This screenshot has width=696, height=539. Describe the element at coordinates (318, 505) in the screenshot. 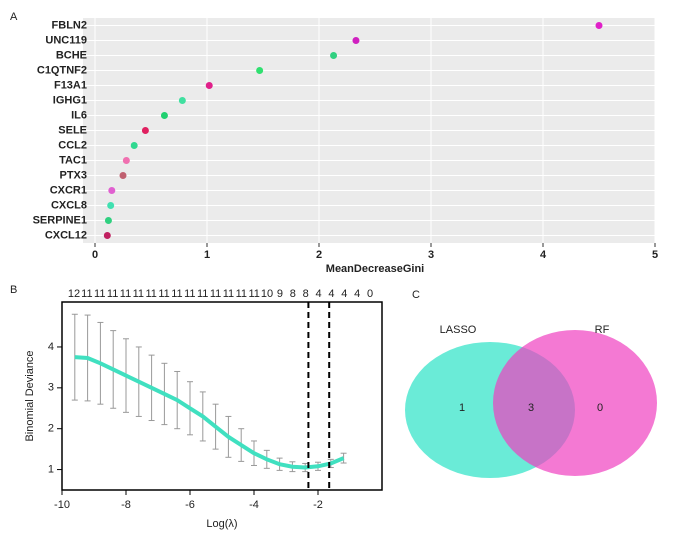

I see `x-tick-label: -2` at that location.